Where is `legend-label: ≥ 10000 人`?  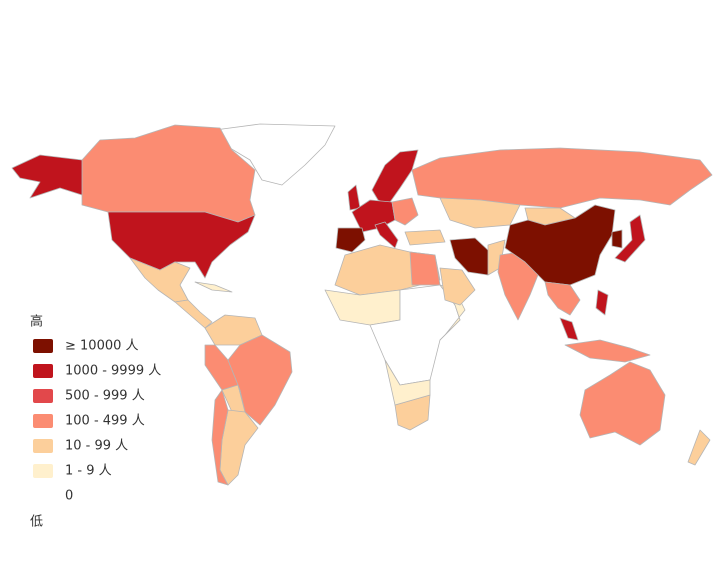 legend-label: ≥ 10000 人 is located at coordinates (102, 346).